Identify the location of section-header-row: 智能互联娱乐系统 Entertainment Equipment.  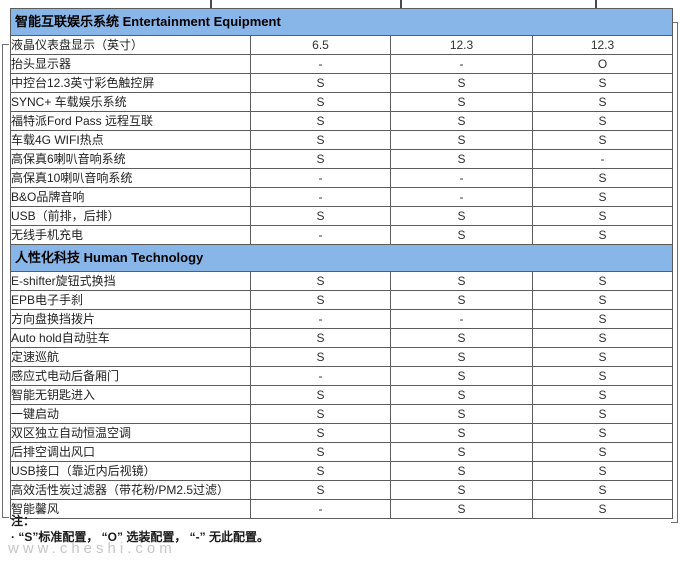
(341, 22).